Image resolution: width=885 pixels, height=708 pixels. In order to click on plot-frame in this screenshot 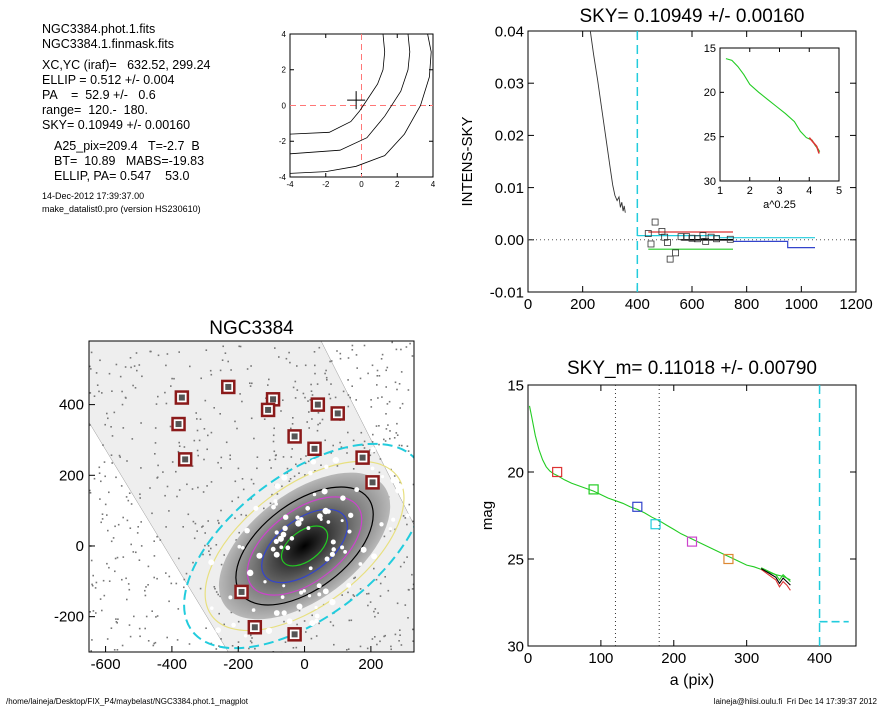, I will do `click(692, 515)`.